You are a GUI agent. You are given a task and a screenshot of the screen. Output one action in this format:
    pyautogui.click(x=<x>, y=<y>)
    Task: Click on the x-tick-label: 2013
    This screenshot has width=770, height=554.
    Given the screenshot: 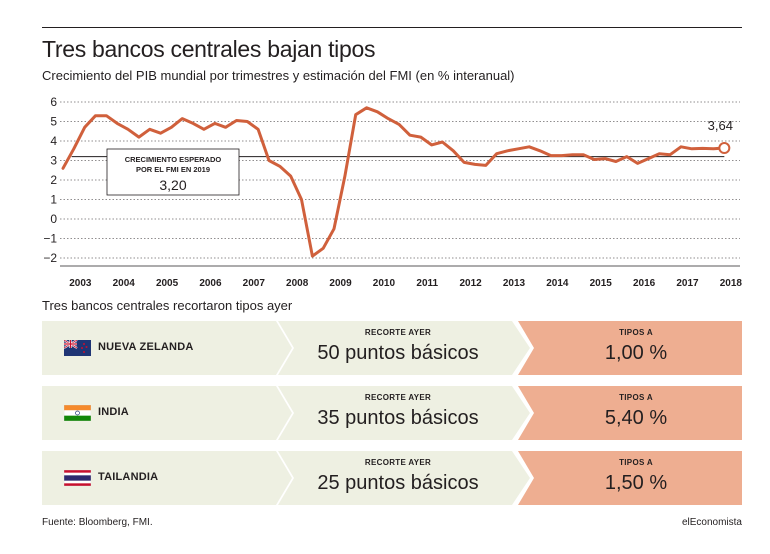 What is the action you would take?
    pyautogui.click(x=514, y=283)
    